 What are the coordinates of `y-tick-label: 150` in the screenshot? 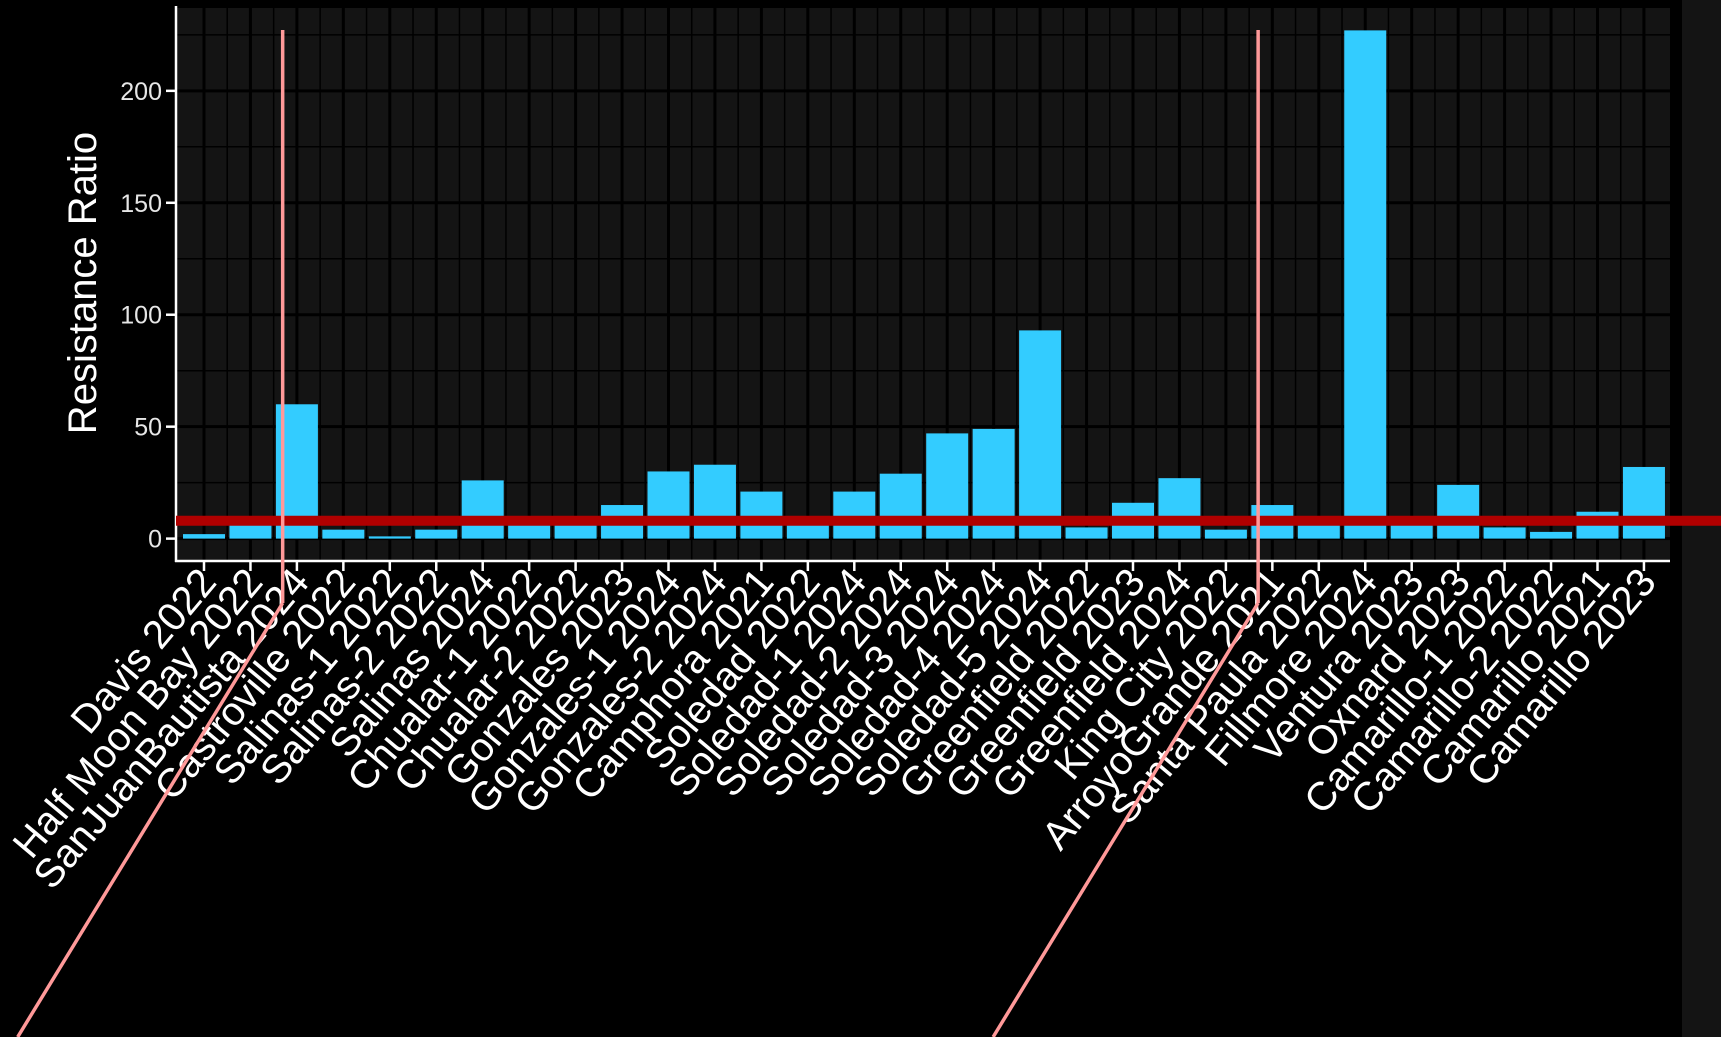 It's located at (141, 204).